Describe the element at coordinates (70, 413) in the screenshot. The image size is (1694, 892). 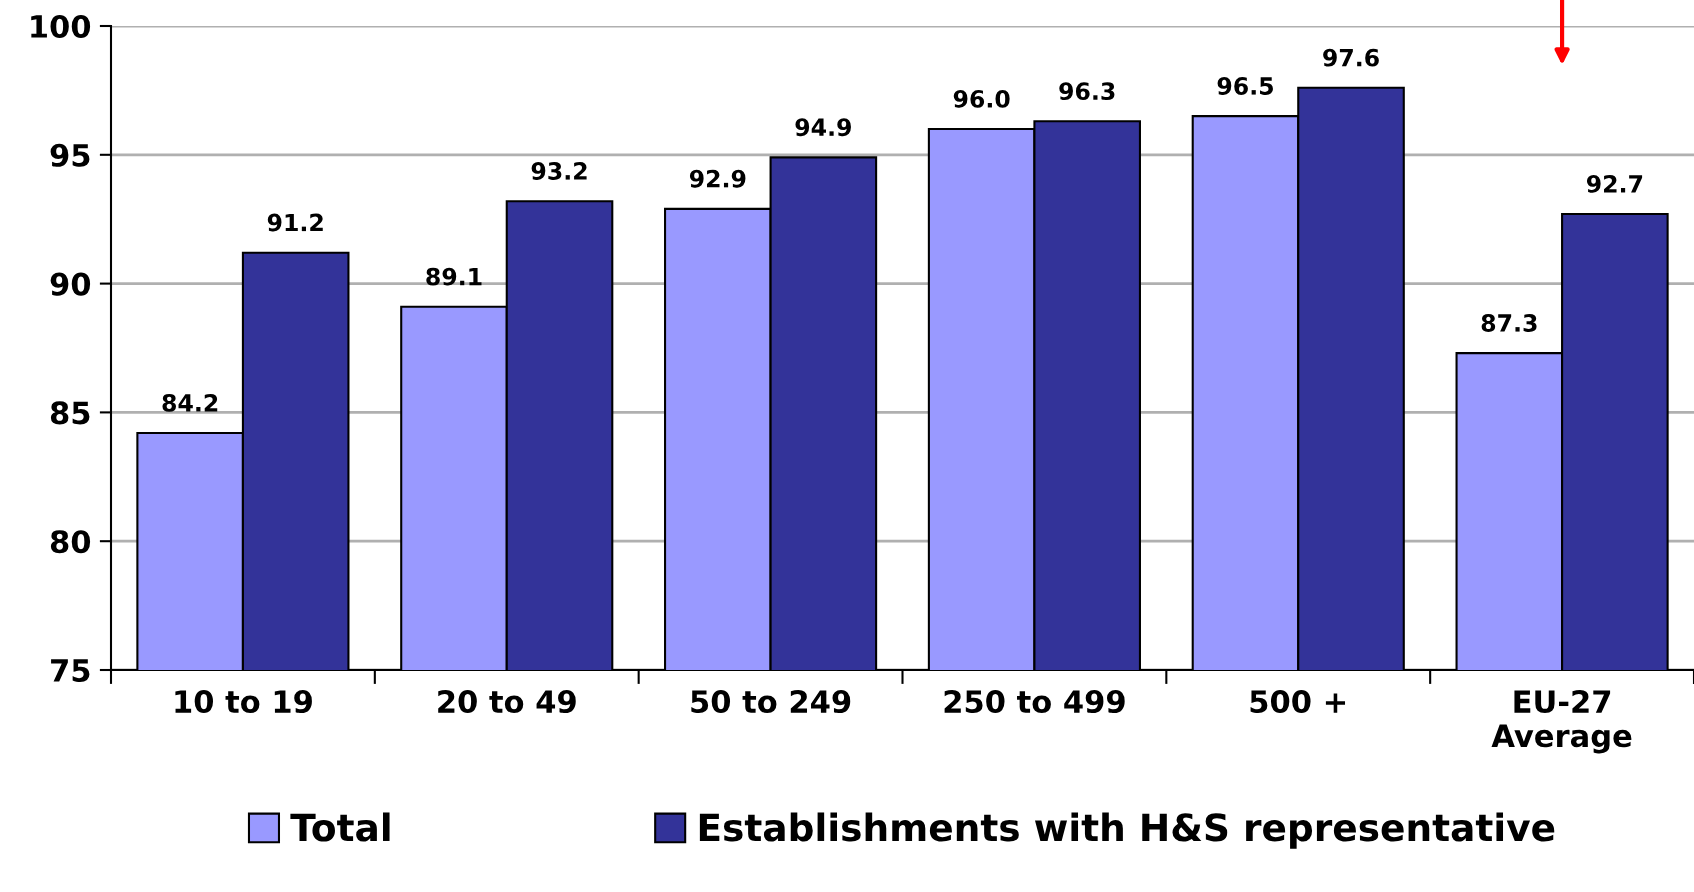
I see `y-tick-label: 85` at that location.